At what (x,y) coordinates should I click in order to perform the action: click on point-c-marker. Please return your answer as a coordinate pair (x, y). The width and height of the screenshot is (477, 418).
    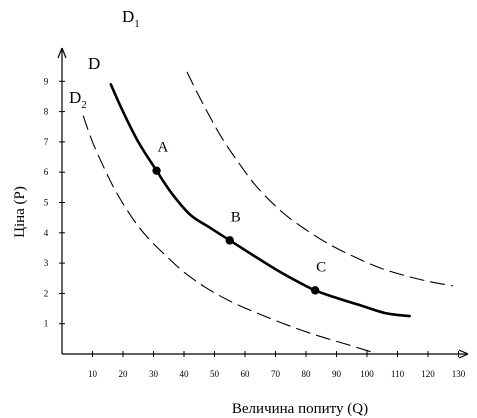
    Looking at the image, I should click on (315, 290).